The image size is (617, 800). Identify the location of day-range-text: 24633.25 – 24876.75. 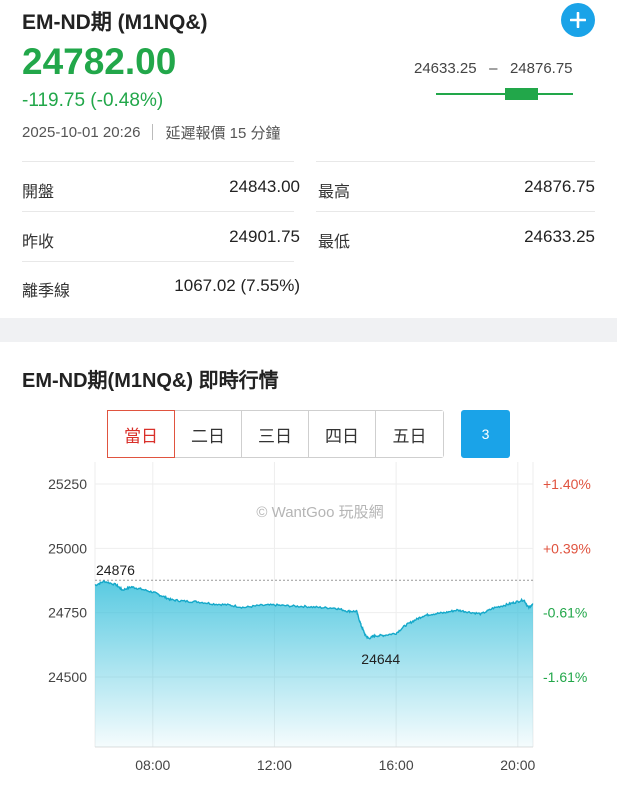
(493, 68).